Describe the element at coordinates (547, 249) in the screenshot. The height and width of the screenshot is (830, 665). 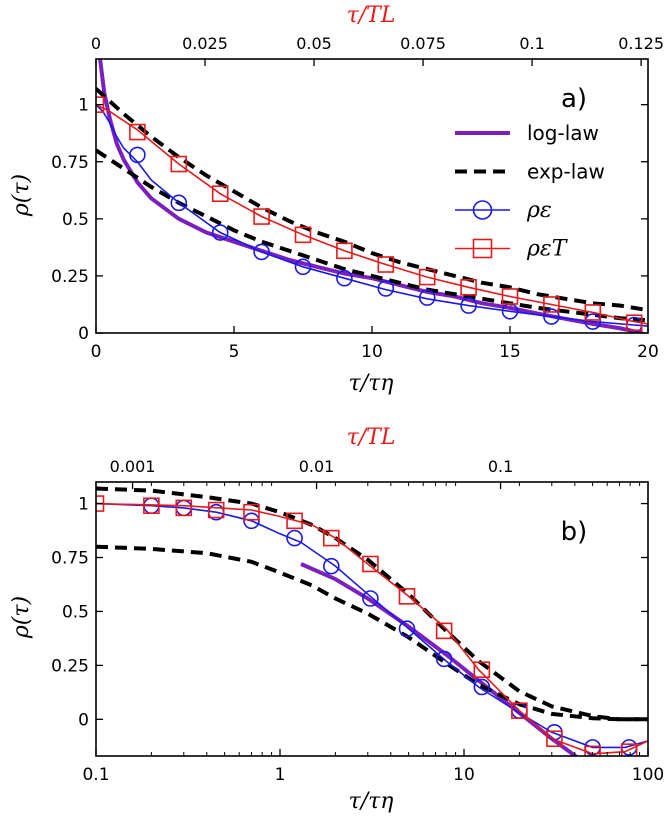
I see `legend-label: ρεT` at that location.